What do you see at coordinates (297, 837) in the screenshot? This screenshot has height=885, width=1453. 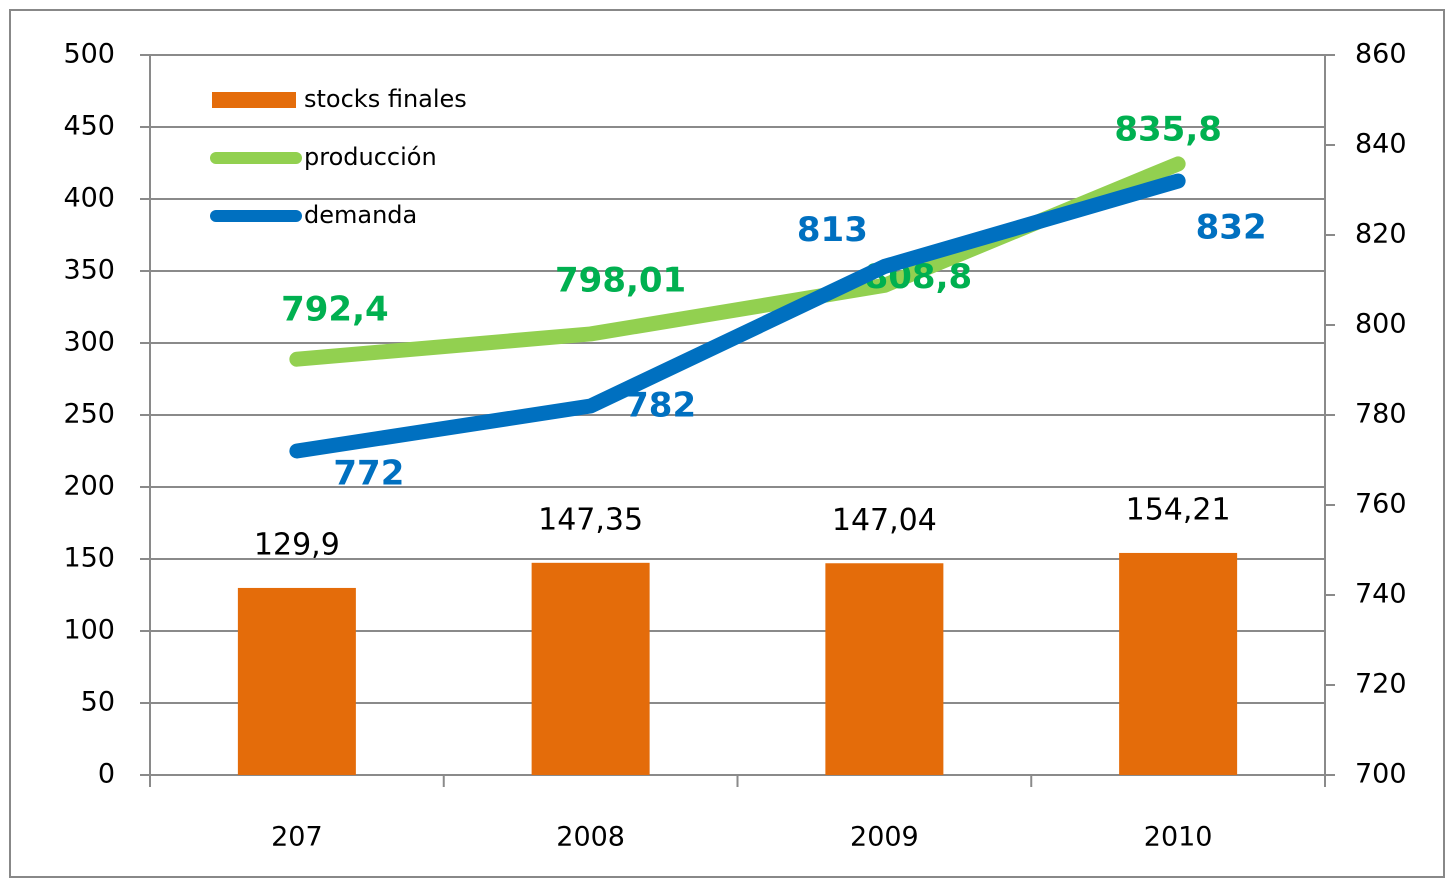 I see `x-tick-label: 207` at bounding box center [297, 837].